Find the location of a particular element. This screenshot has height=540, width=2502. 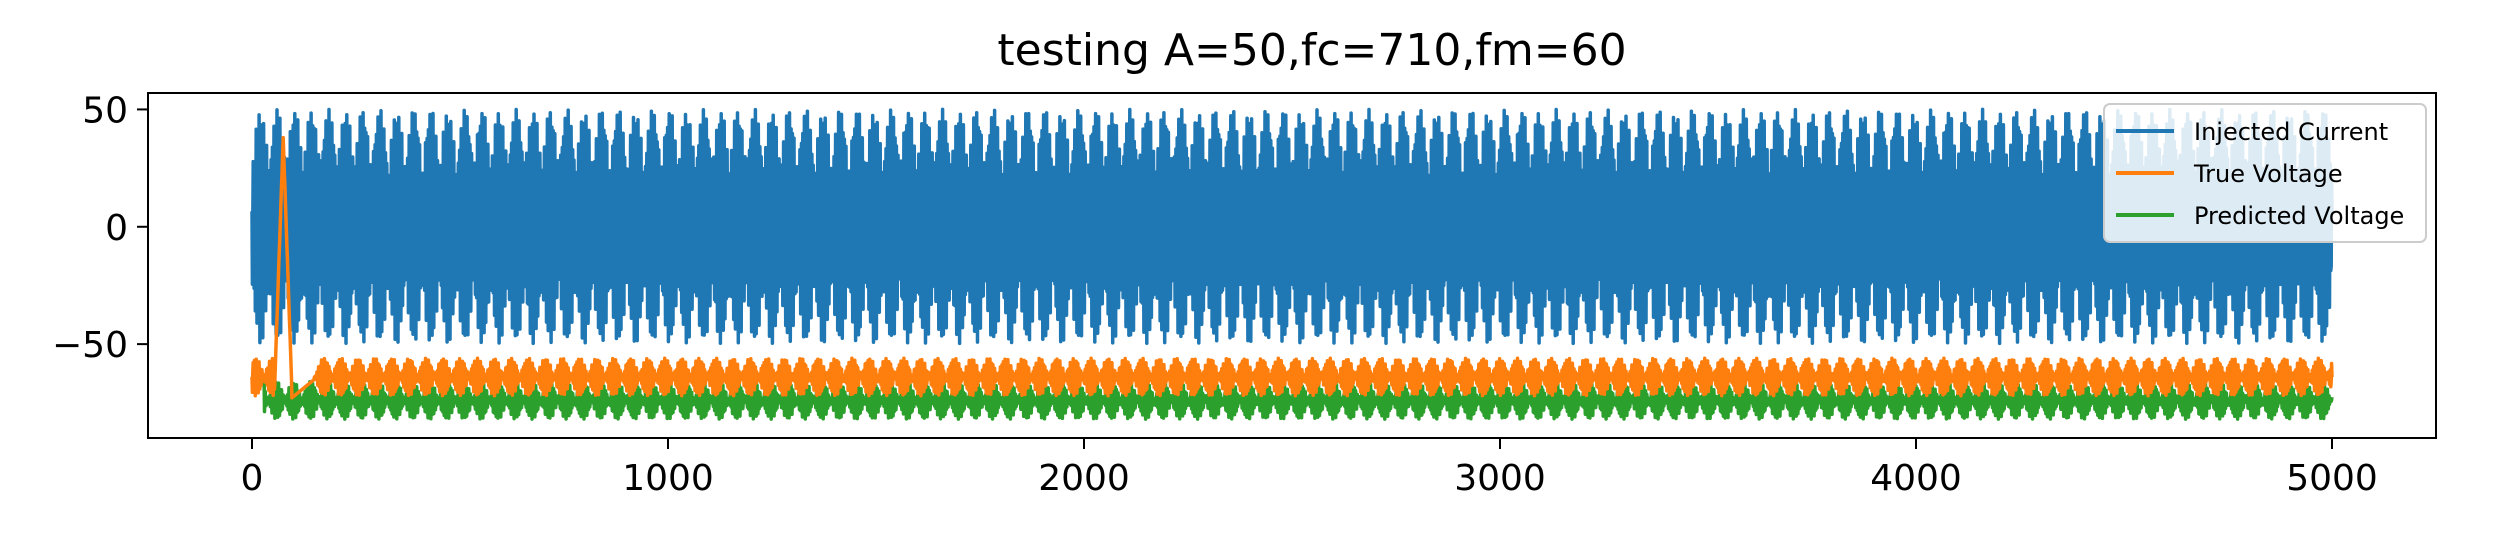

x-tick-label: 1000 is located at coordinates (668, 478).